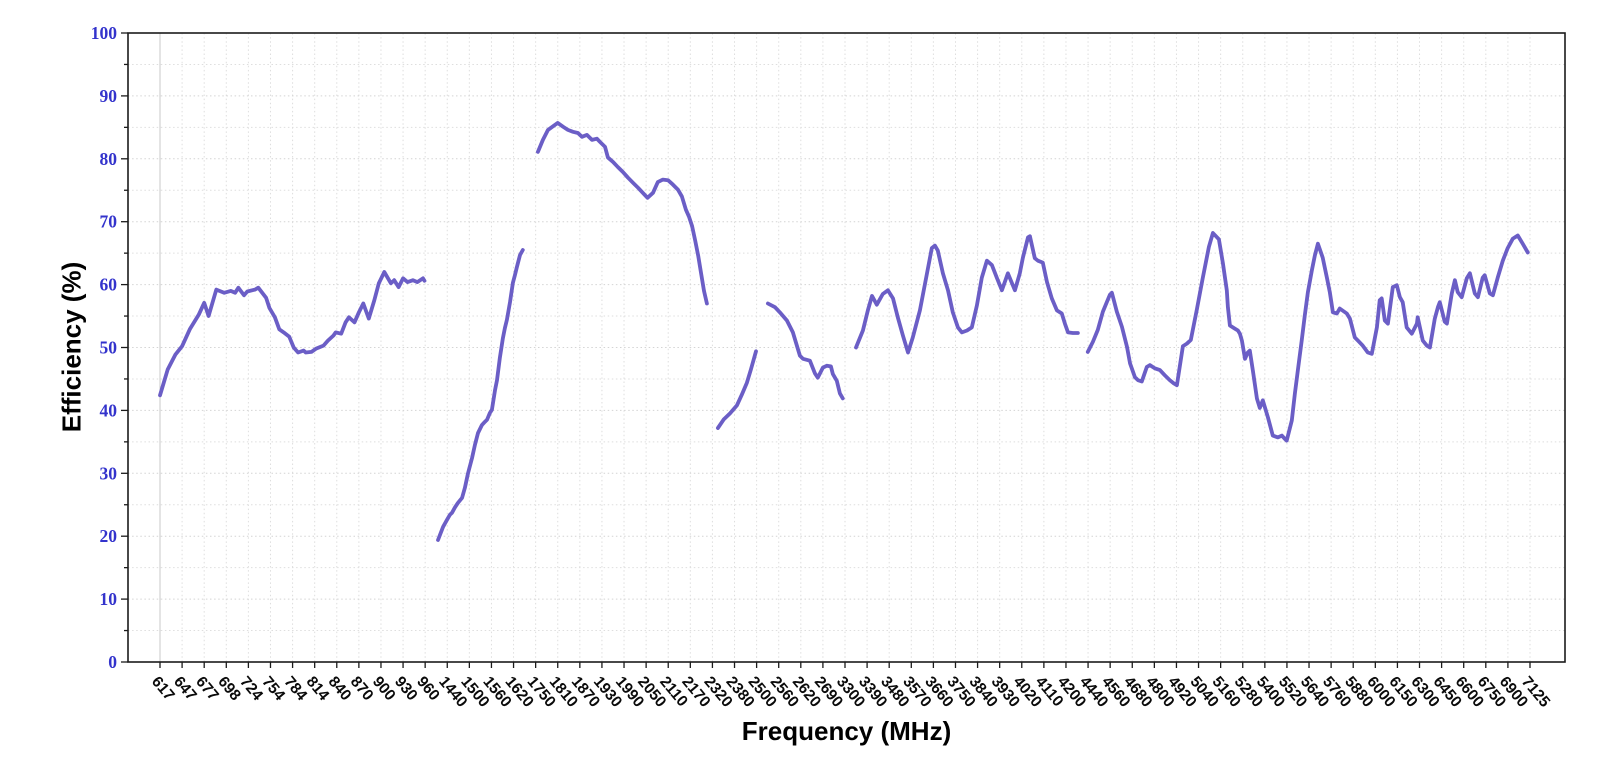 The width and height of the screenshot is (1600, 761). What do you see at coordinates (112, 662) in the screenshot?
I see `y-tick-label: 0` at bounding box center [112, 662].